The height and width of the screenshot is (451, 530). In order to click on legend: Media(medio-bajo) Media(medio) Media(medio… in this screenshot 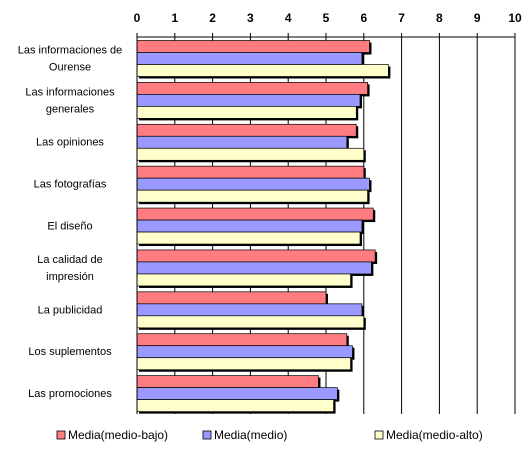, I will do `click(269, 435)`.